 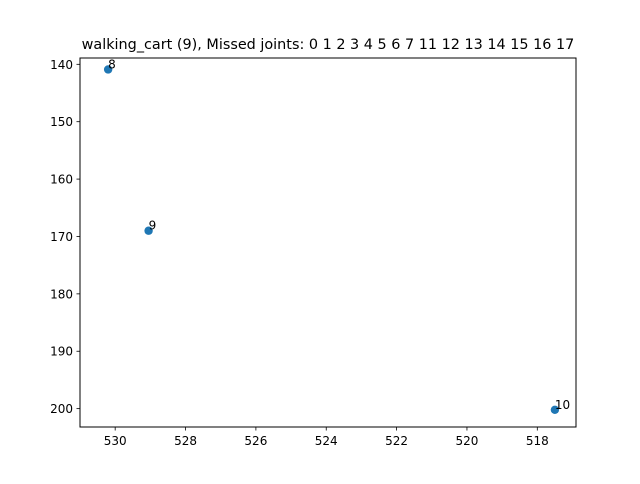 I want to click on y-tick-label: 180, so click(x=61, y=294).